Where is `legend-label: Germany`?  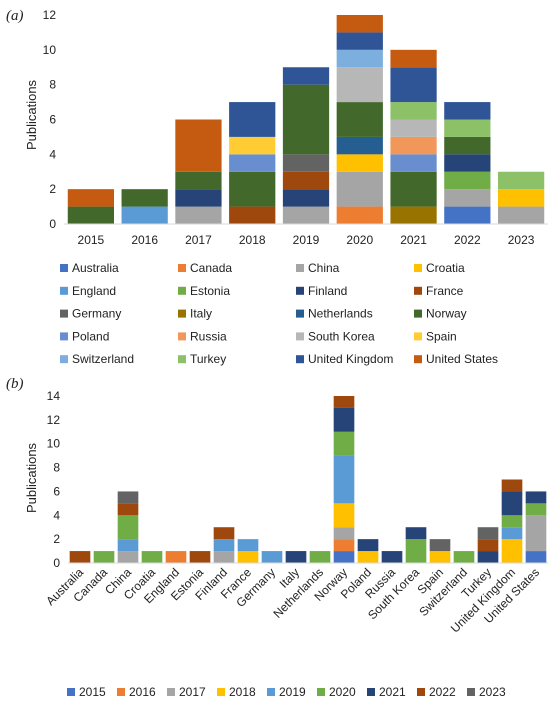 legend-label: Germany is located at coordinates (96, 314).